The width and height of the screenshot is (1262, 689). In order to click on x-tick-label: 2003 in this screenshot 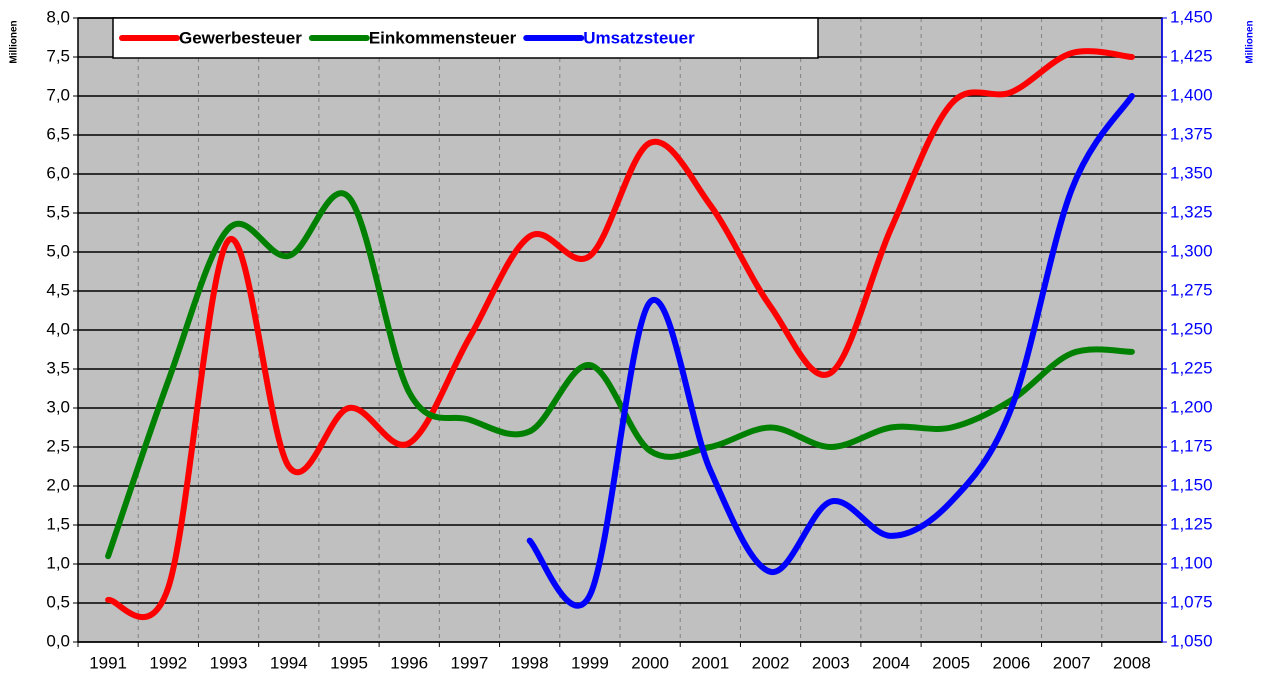, I will do `click(831, 662)`.